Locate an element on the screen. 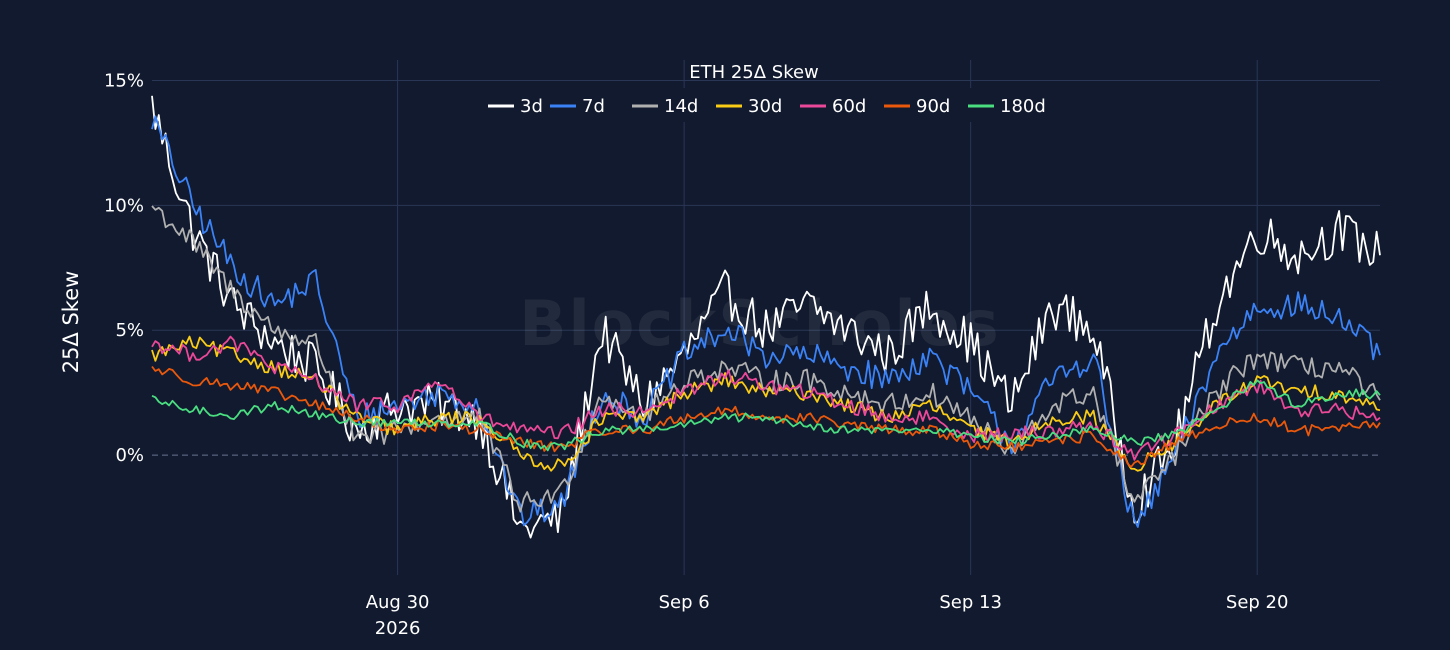  y-axis-title: 25Δ Skew is located at coordinates (71, 322).